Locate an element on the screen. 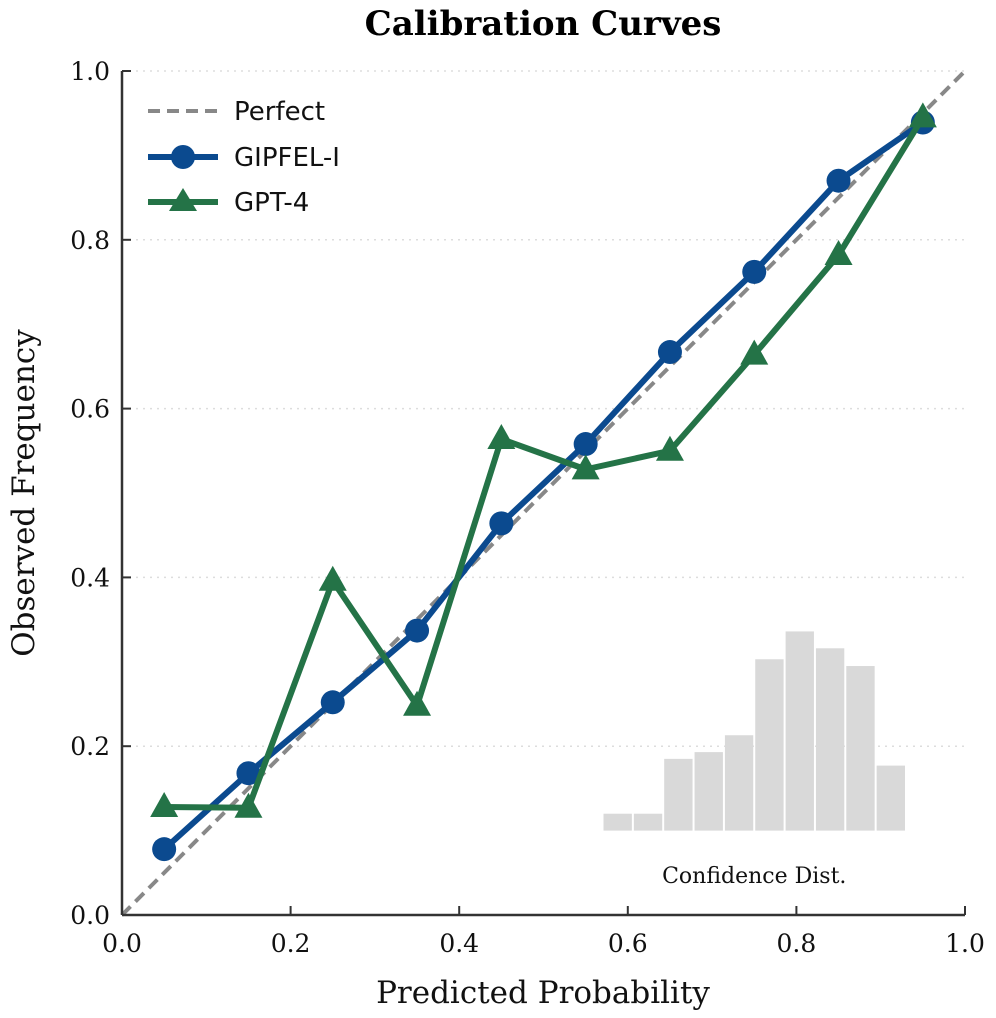 The height and width of the screenshot is (1018, 996). x-tick-label-0.2: 0.2 is located at coordinates (291, 943).